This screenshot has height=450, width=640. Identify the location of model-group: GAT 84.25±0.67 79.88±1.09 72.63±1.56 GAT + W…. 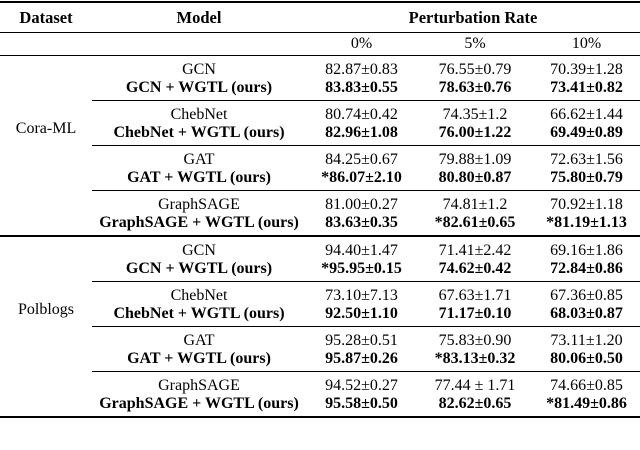
(320, 168).